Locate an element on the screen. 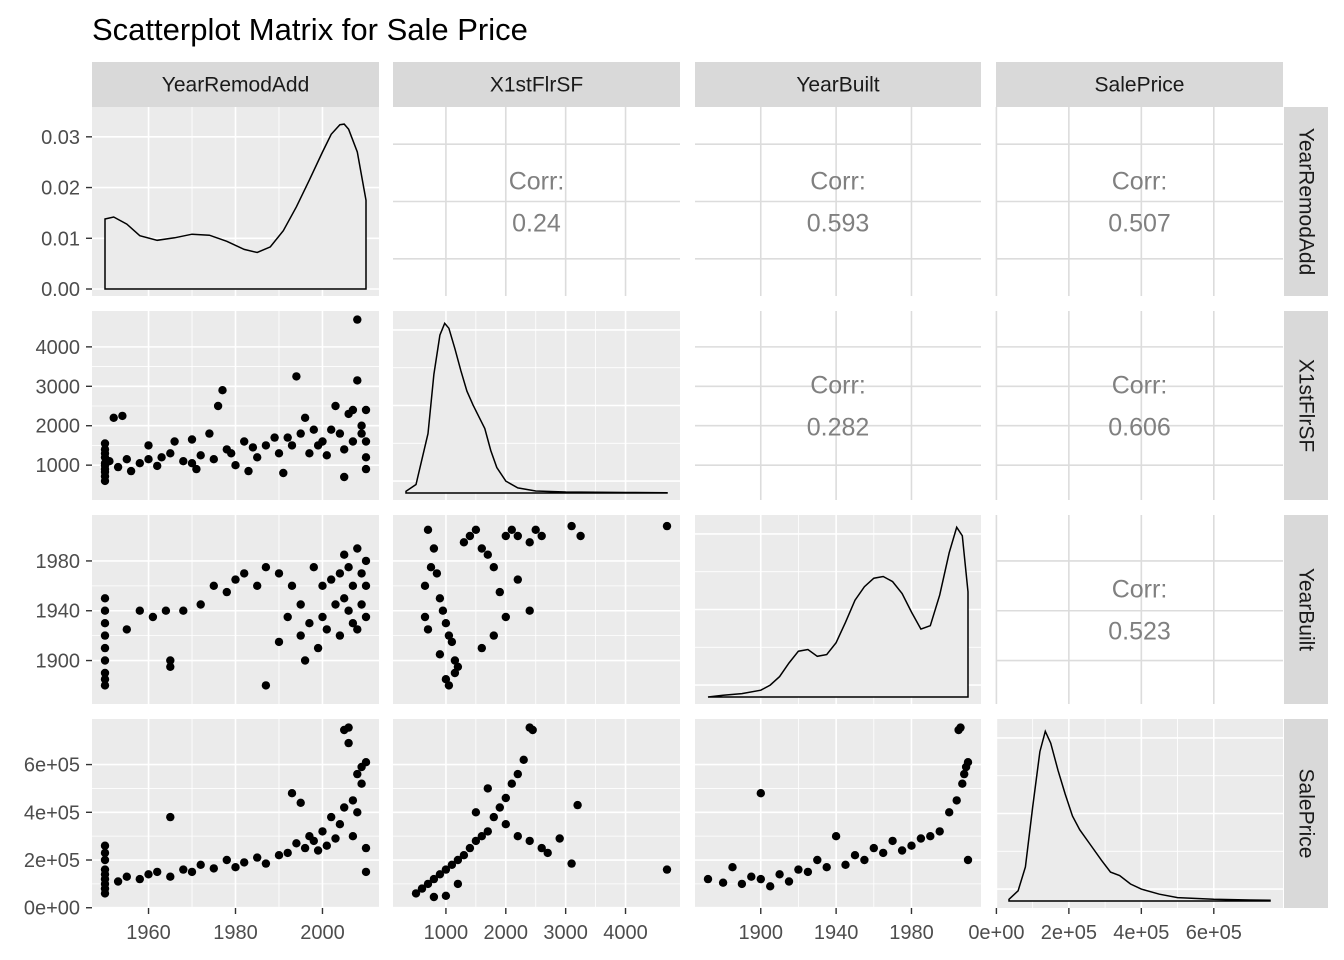  panel-YearBuilt-X1stFlrSF is located at coordinates (536, 609).